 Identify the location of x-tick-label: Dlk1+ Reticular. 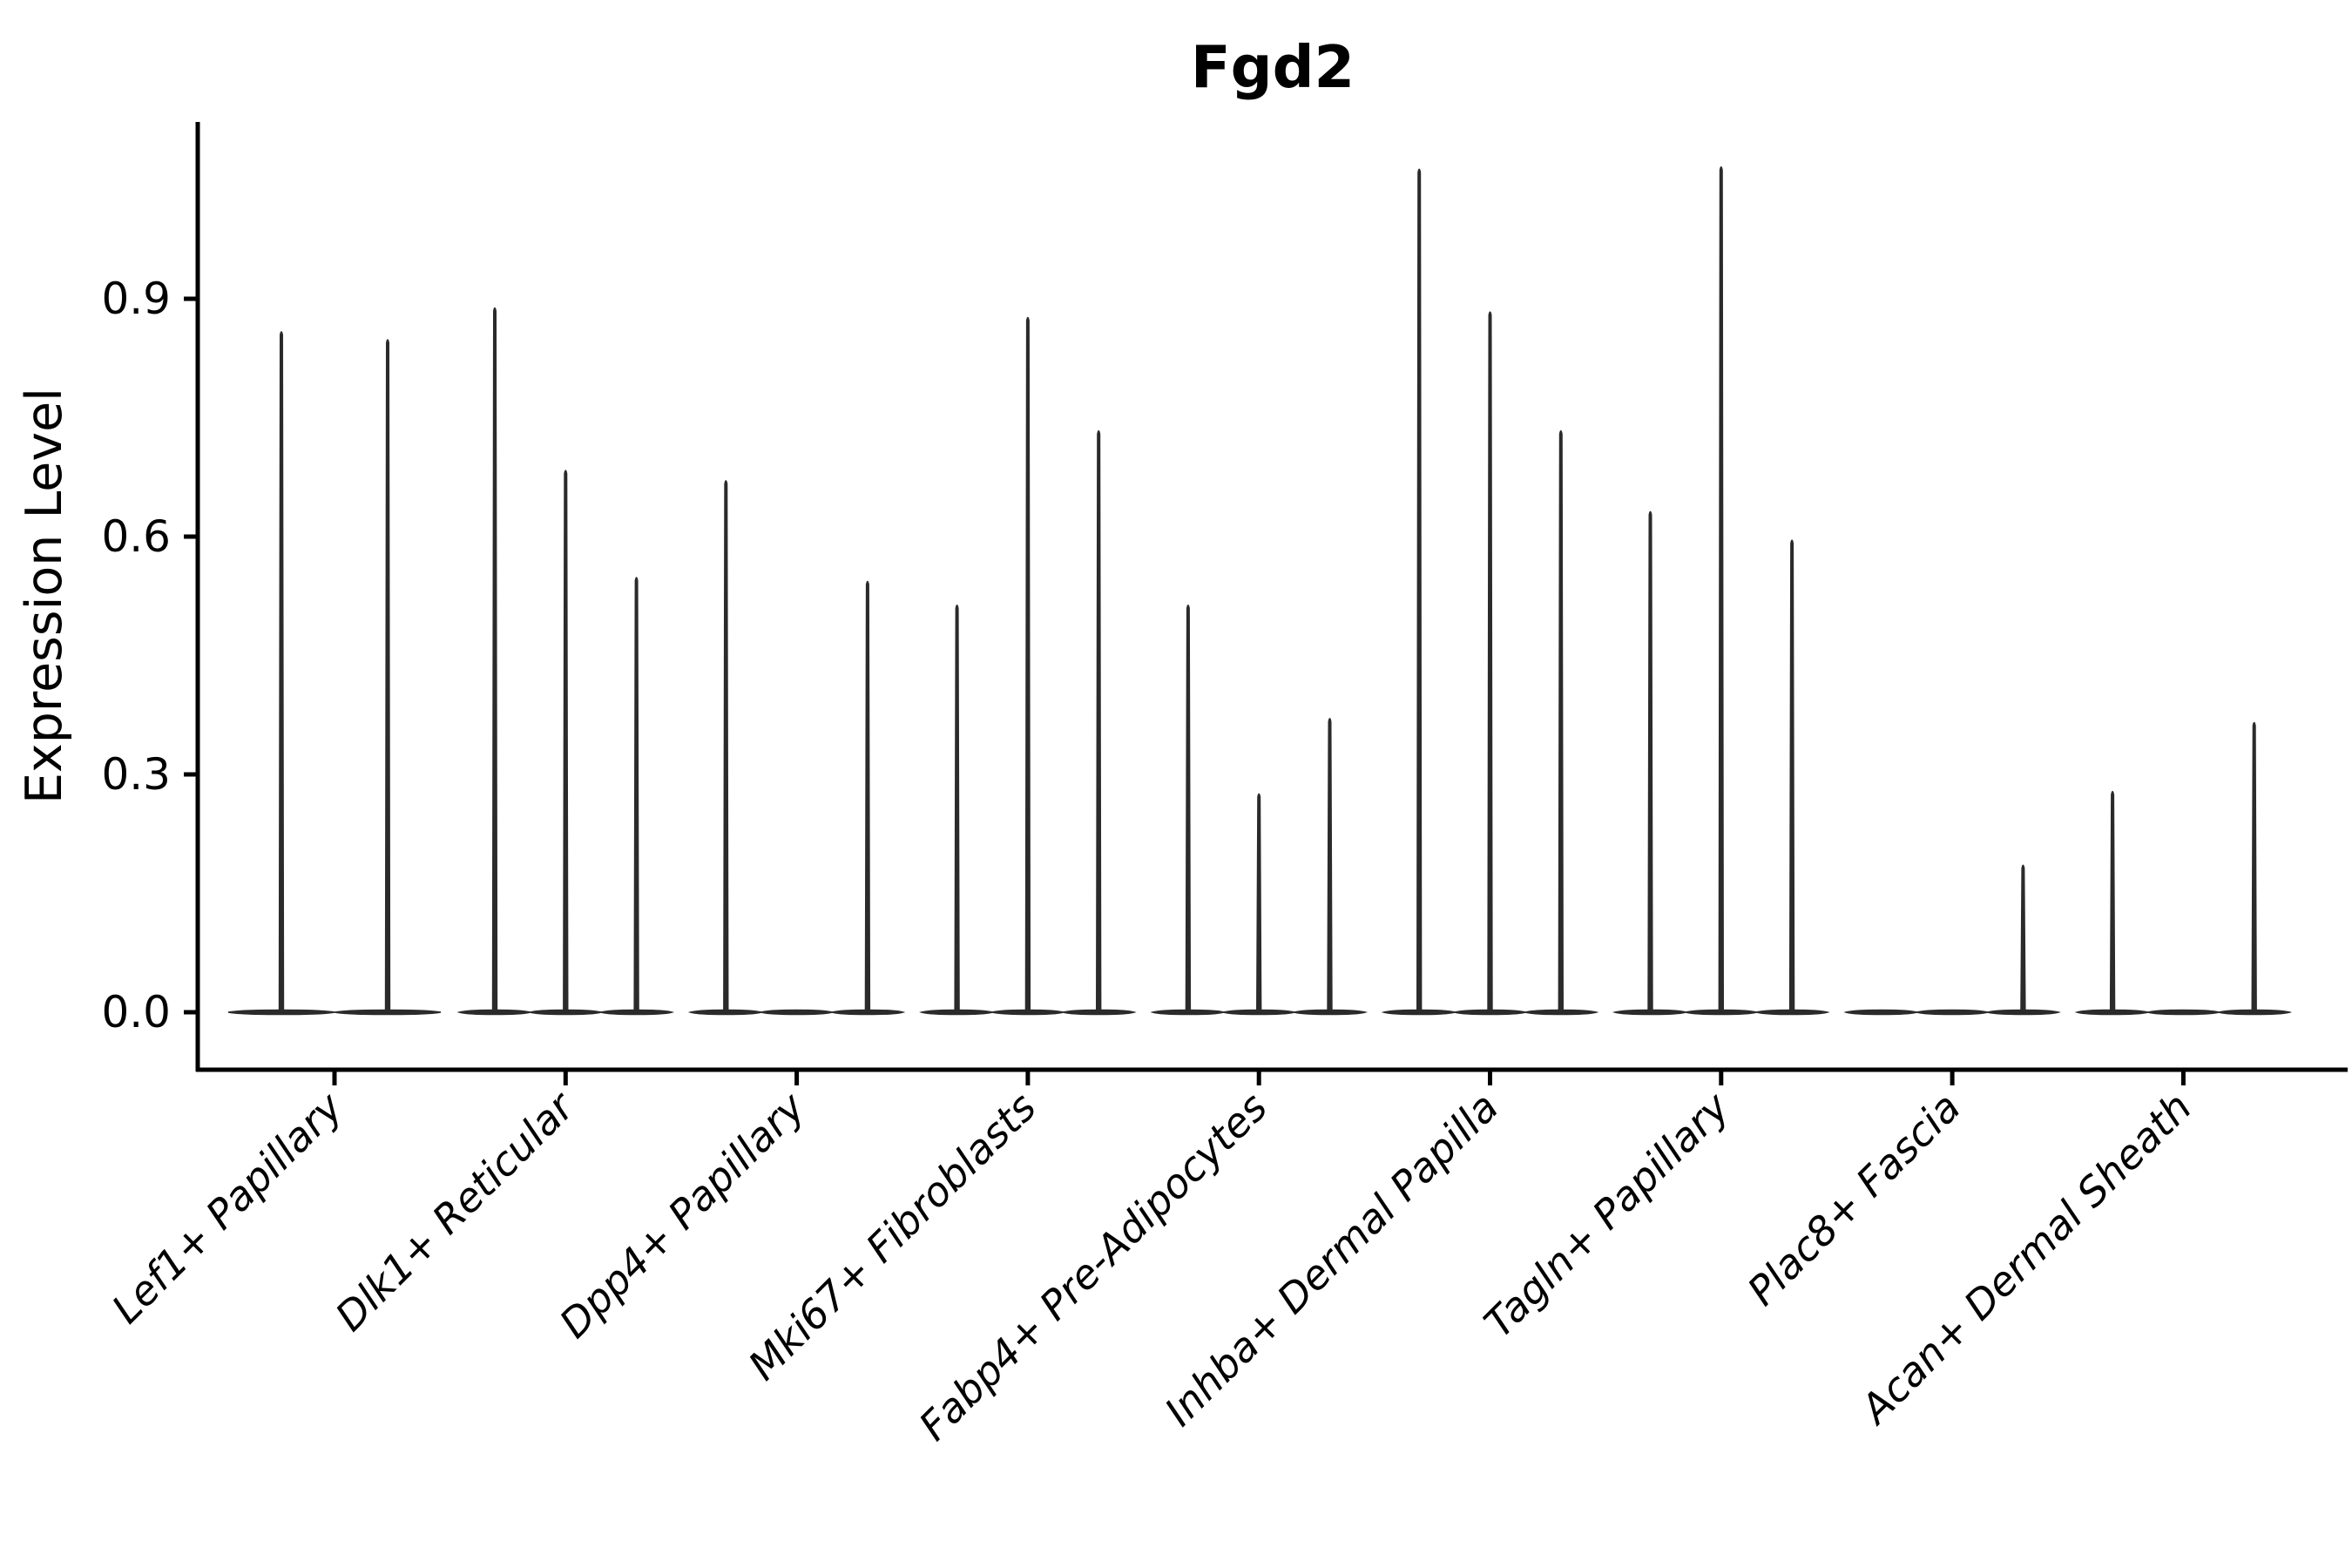
(455, 1211).